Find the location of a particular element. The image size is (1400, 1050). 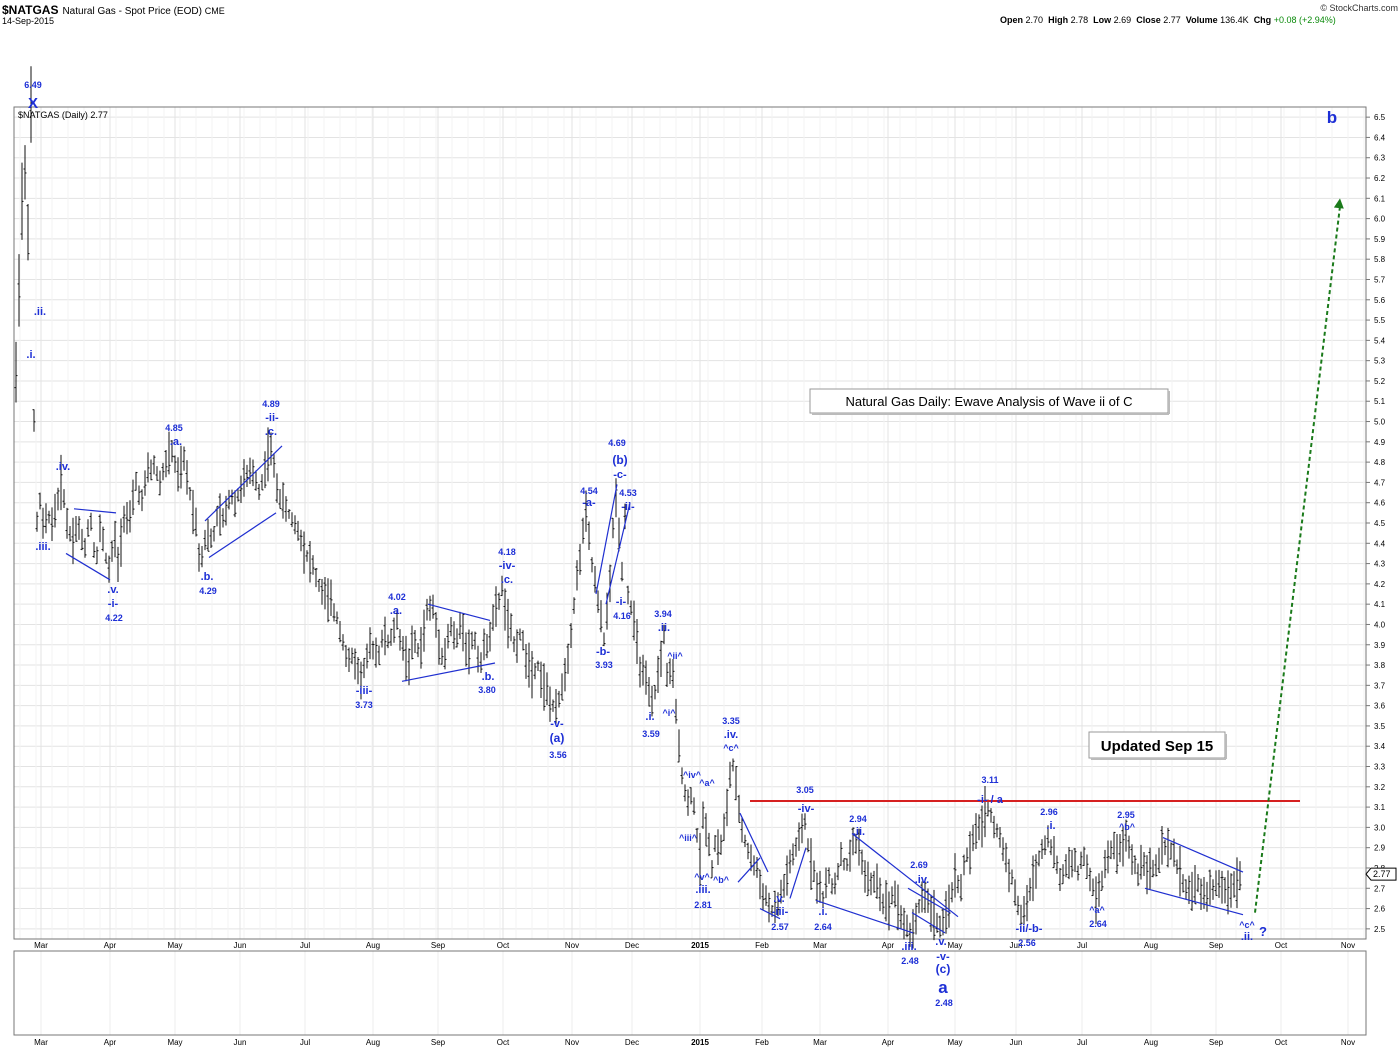

y-tick-label: 6.2 is located at coordinates (1380, 178).